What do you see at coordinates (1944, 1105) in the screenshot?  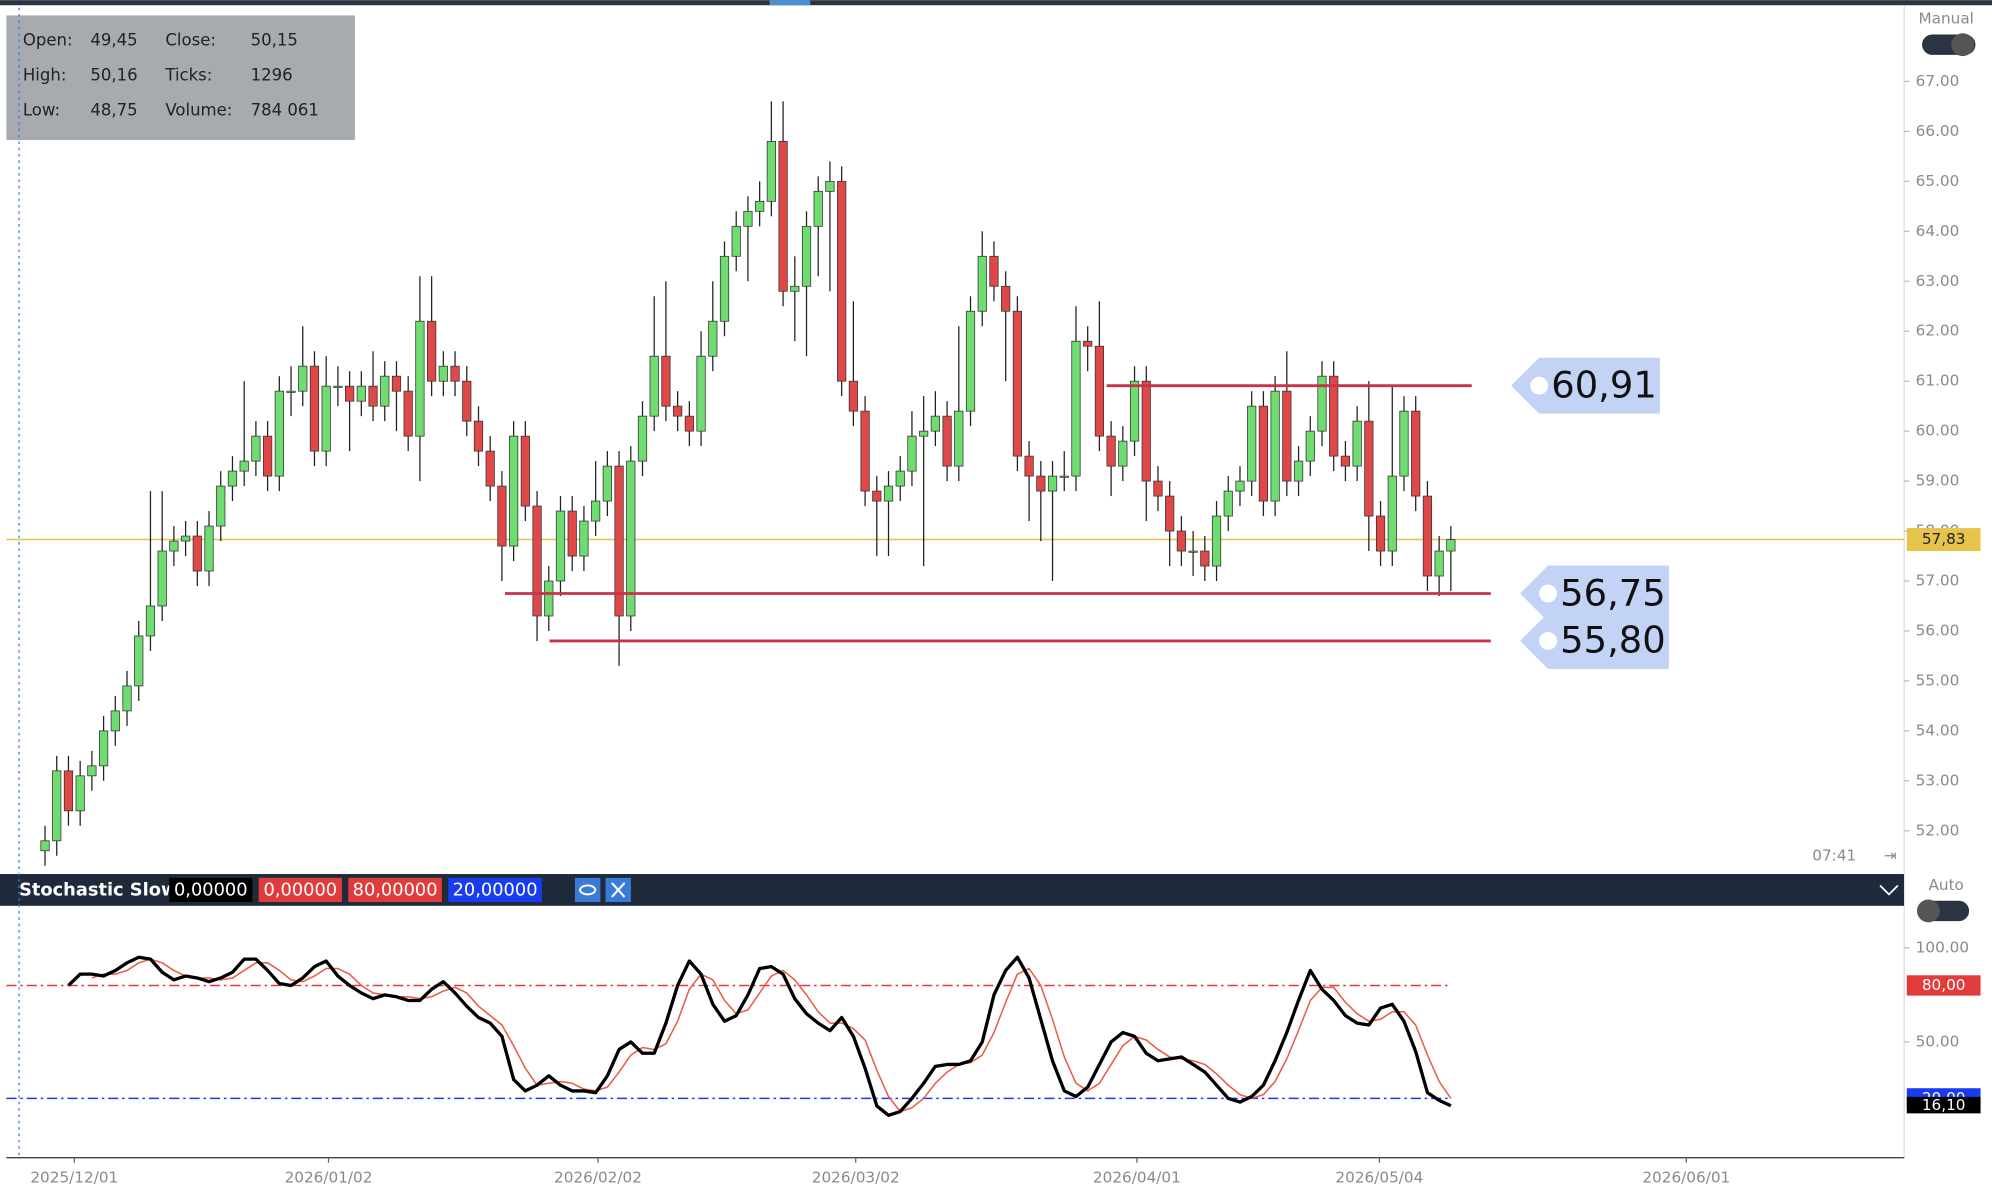 I see `last-value-label: 16,10` at bounding box center [1944, 1105].